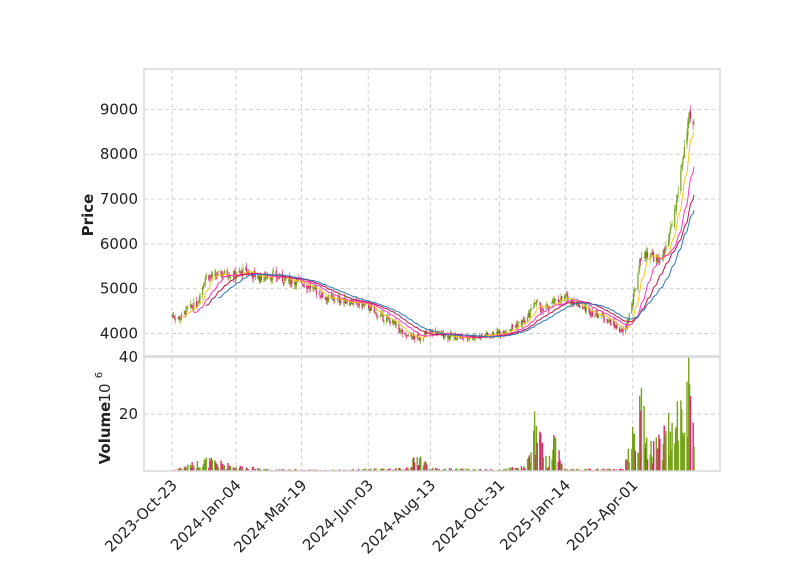 This screenshot has width=800, height=579. What do you see at coordinates (128, 414) in the screenshot?
I see `volume-tick-label: 20` at bounding box center [128, 414].